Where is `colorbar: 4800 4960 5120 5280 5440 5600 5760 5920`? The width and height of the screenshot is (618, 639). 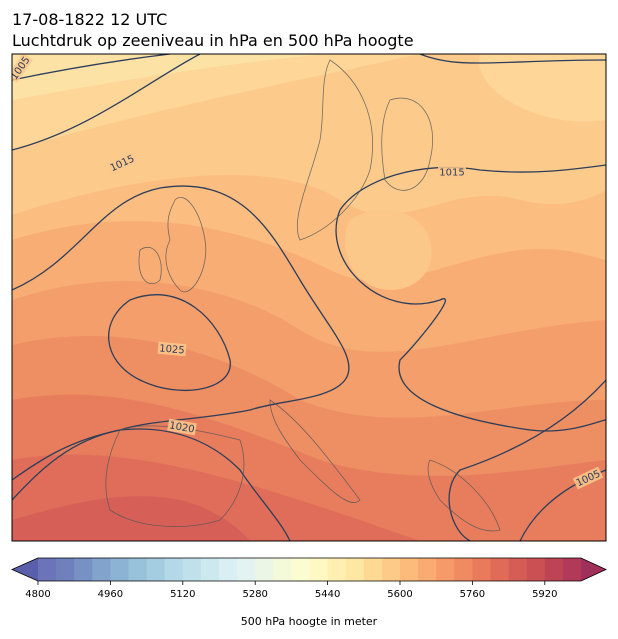
colorbar: 4800 4960 5120 5280 5440 5600 5760 5920 is located at coordinates (309, 578).